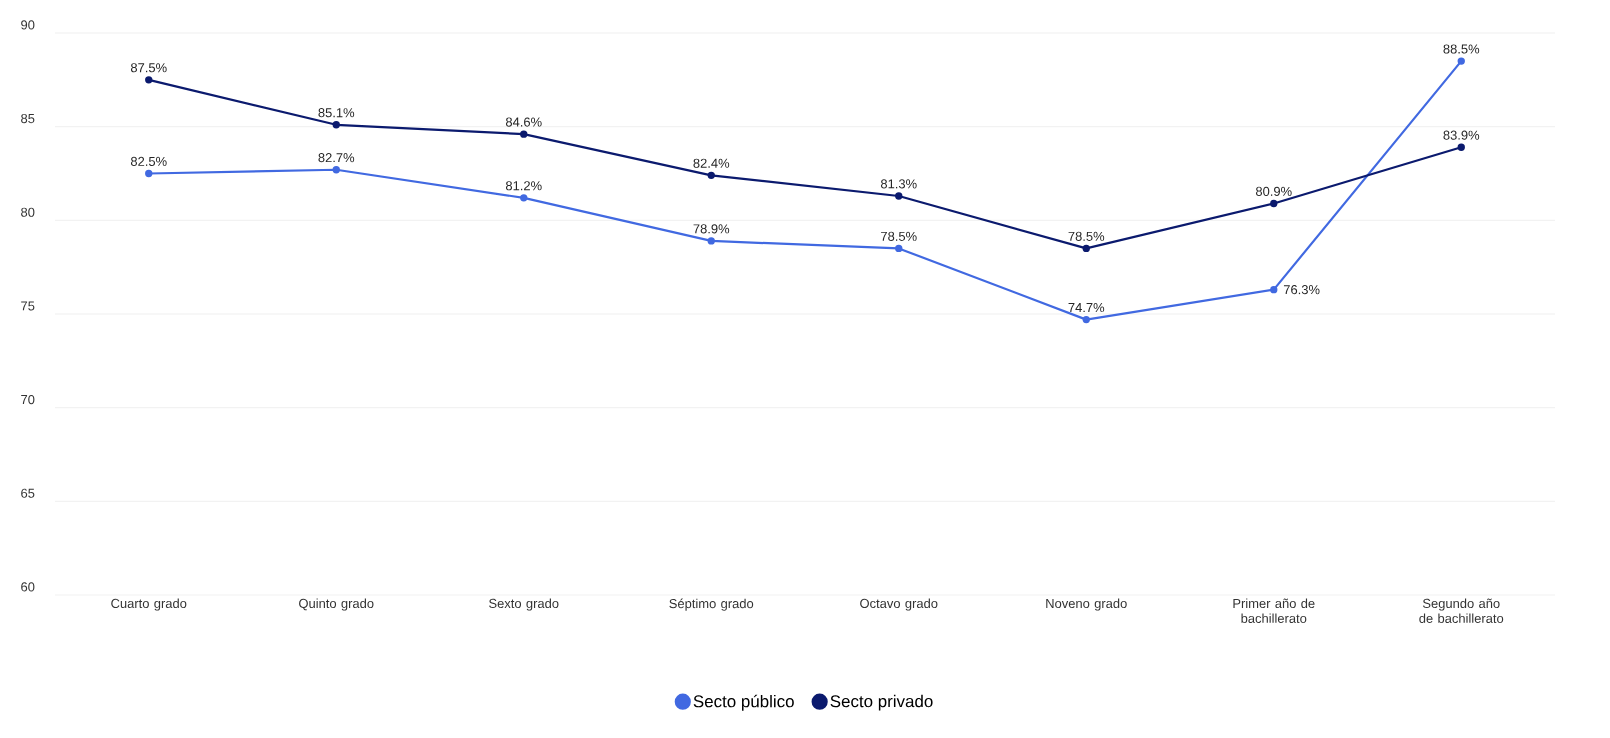 The height and width of the screenshot is (738, 1610). I want to click on y-tick-label: 85, so click(28, 118).